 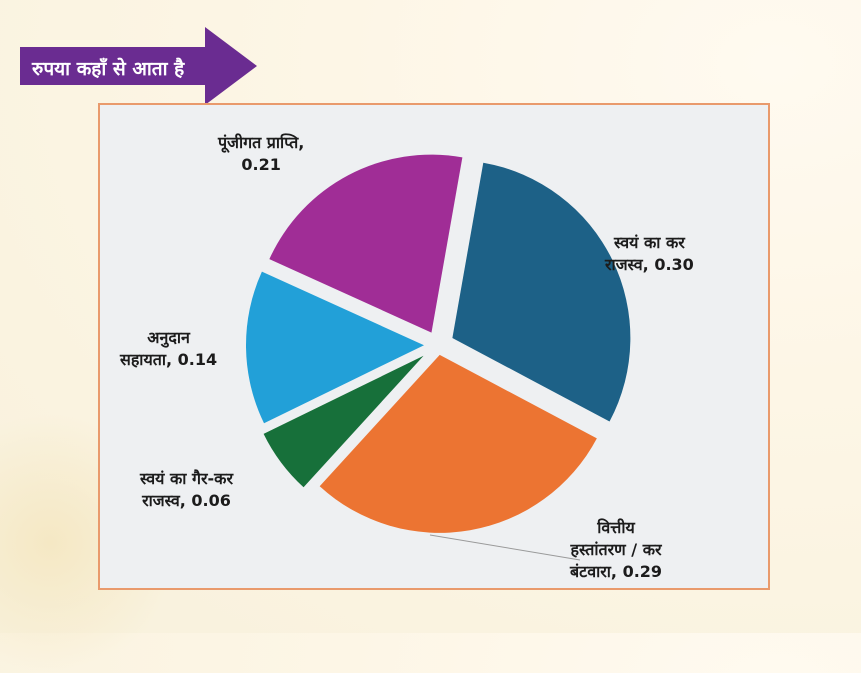 What do you see at coordinates (616, 527) in the screenshot?
I see `label-line: वित्तीय` at bounding box center [616, 527].